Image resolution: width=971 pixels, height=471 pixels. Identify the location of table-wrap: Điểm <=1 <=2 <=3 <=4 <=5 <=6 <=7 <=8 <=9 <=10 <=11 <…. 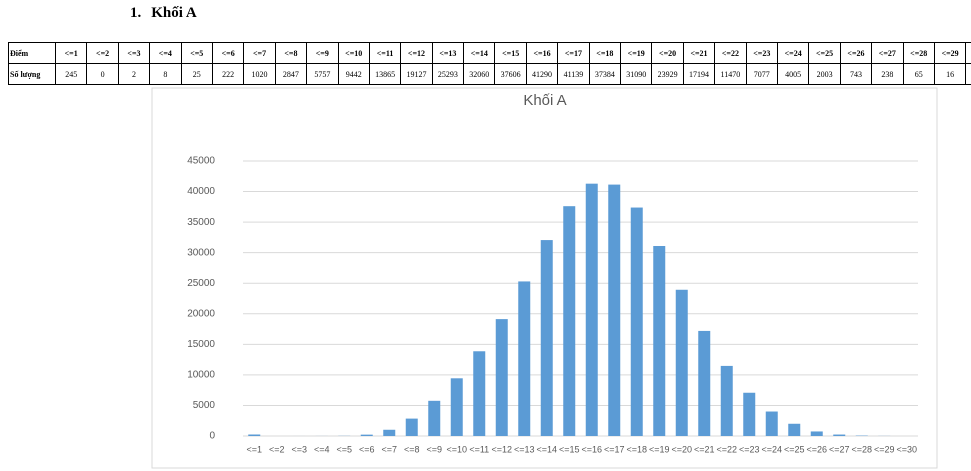
(489, 63).